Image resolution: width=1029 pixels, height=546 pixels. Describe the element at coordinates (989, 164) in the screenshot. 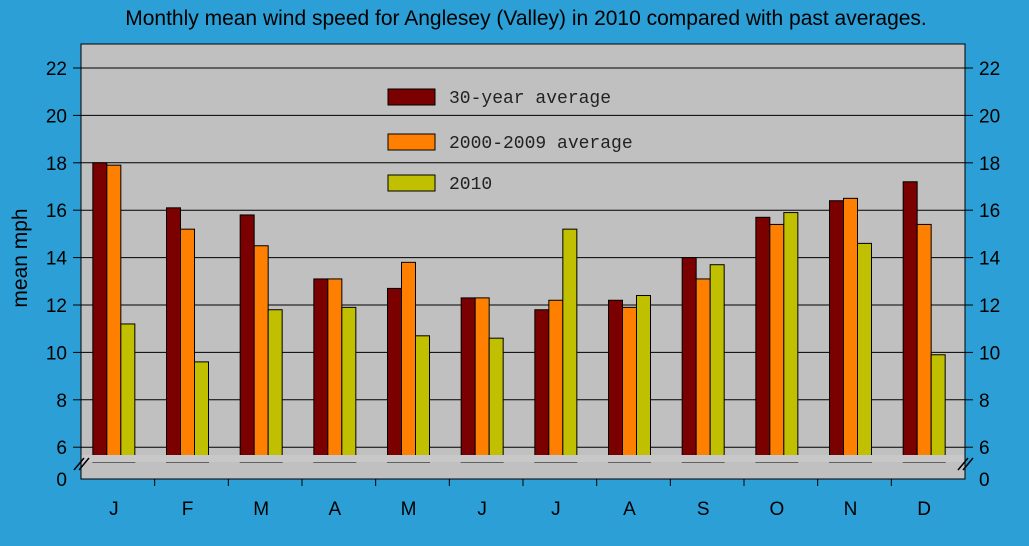

I see `y-tick-label-right: 18` at that location.